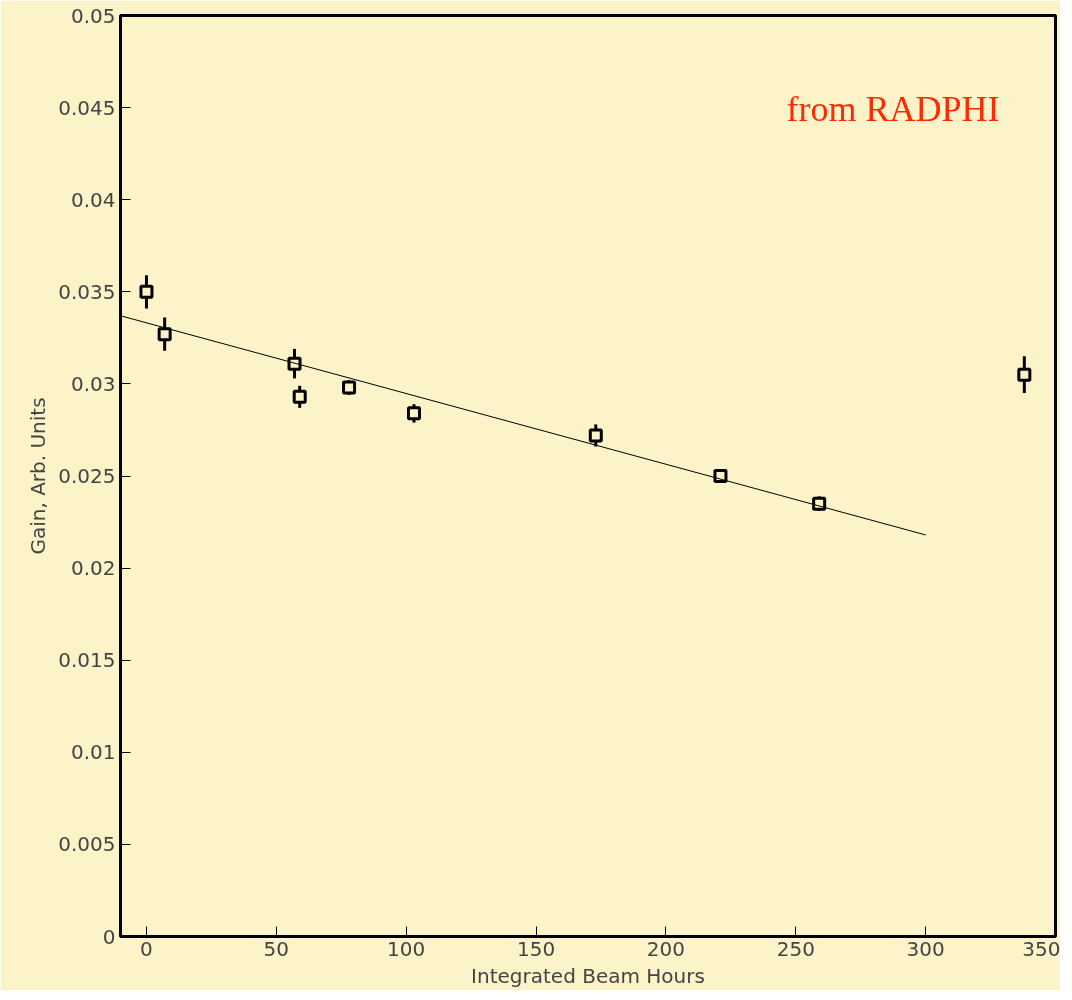 The image size is (1072, 1000). I want to click on y-axis-title: Gain, Arb. Units, so click(38, 476).